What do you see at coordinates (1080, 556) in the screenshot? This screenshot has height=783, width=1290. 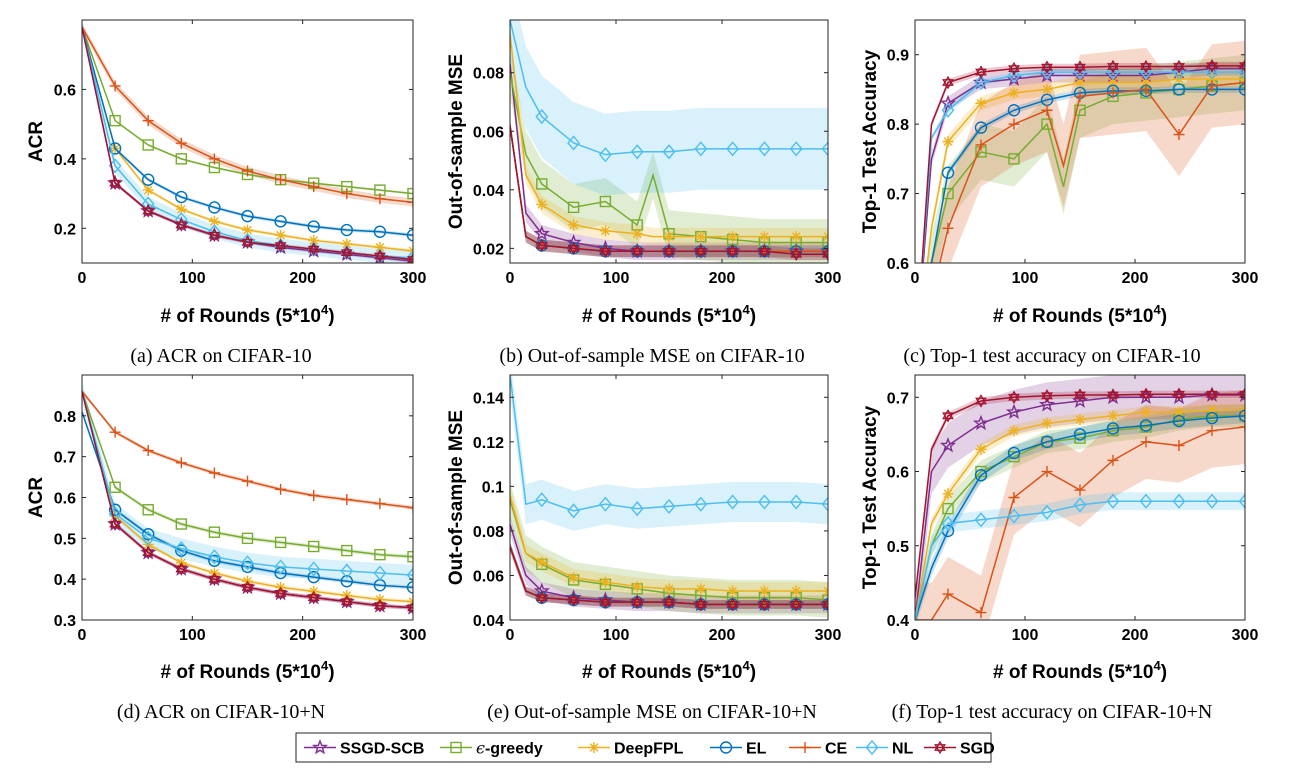 I see `band-nl` at bounding box center [1080, 556].